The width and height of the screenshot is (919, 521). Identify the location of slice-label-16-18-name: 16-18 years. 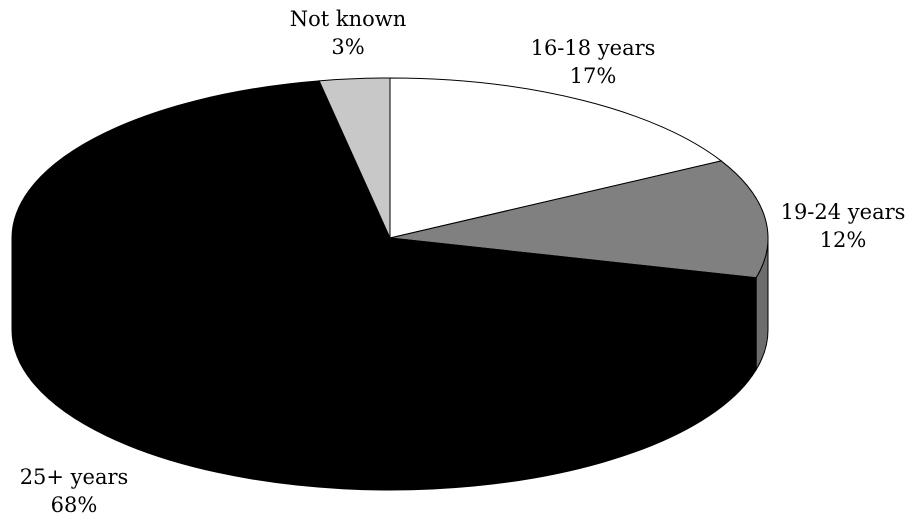
(593, 48).